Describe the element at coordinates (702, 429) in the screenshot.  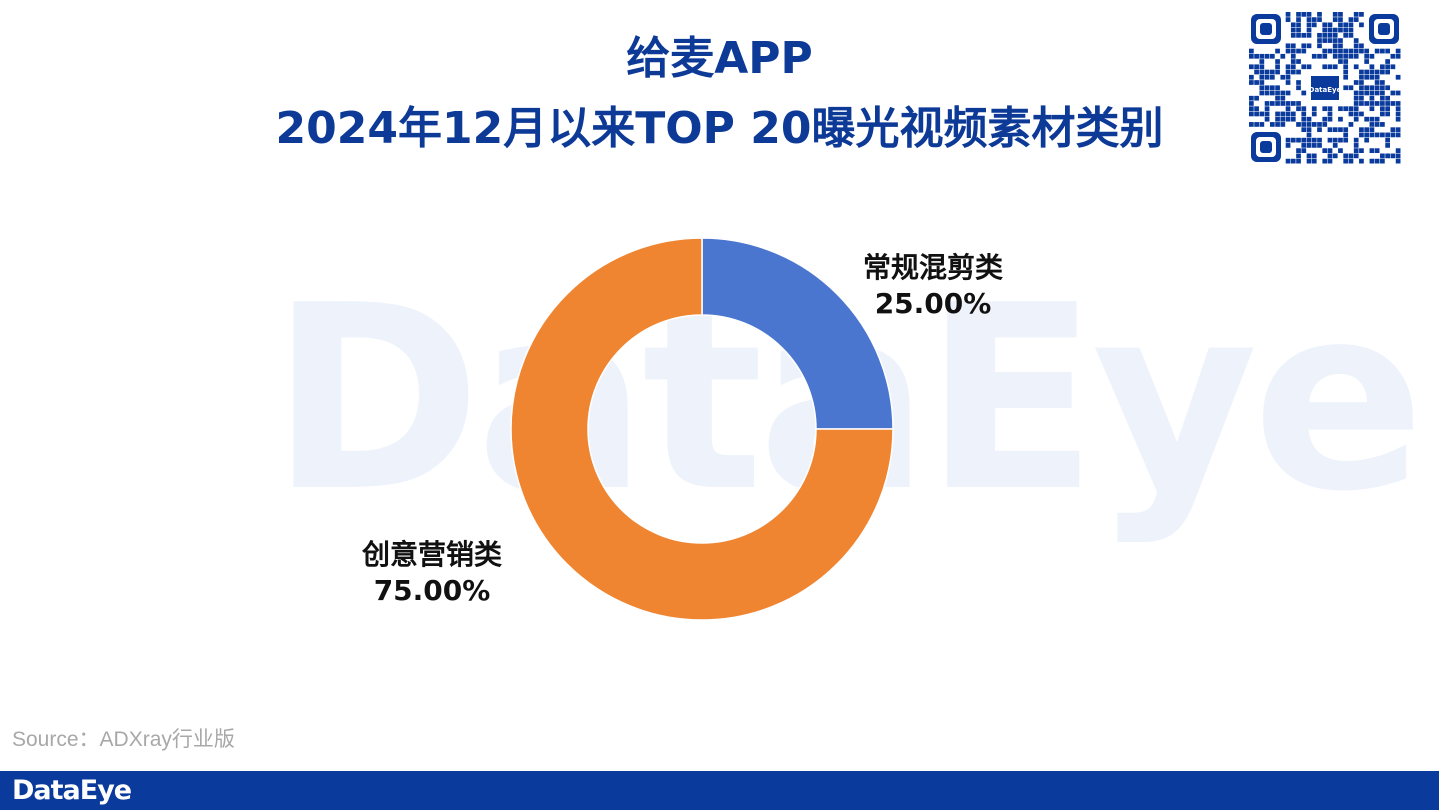
I see `donut-slices` at that location.